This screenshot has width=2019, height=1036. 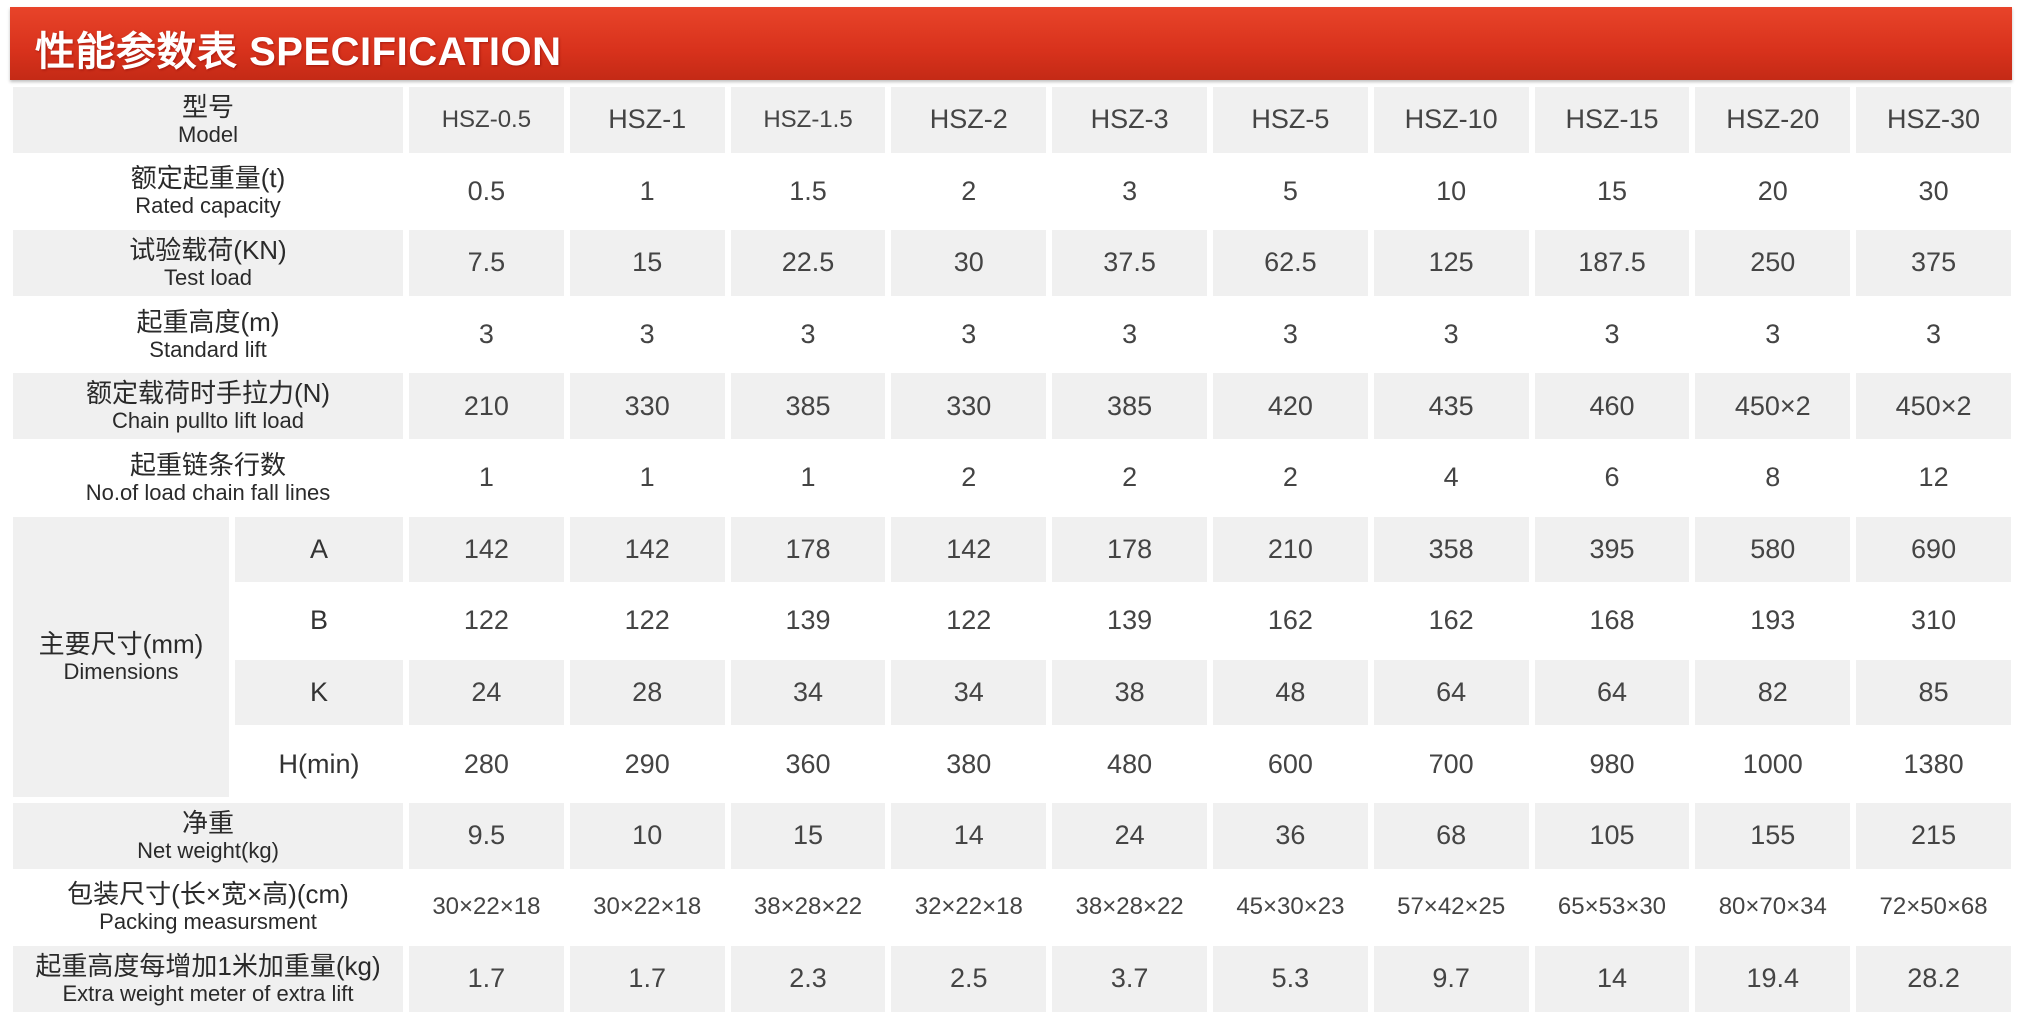 I want to click on table-cell: 5, so click(x=1290, y=190).